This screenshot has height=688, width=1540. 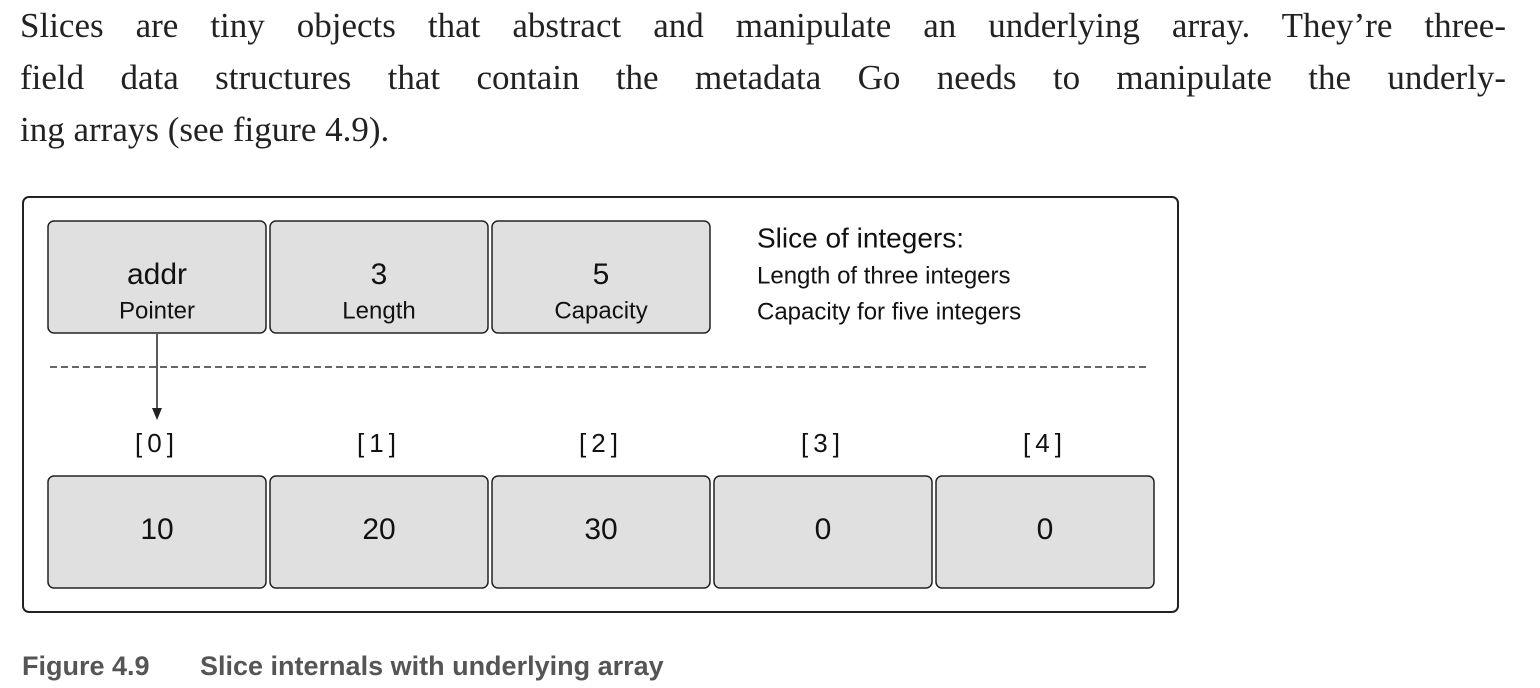 What do you see at coordinates (157, 274) in the screenshot?
I see `field-value: addr` at bounding box center [157, 274].